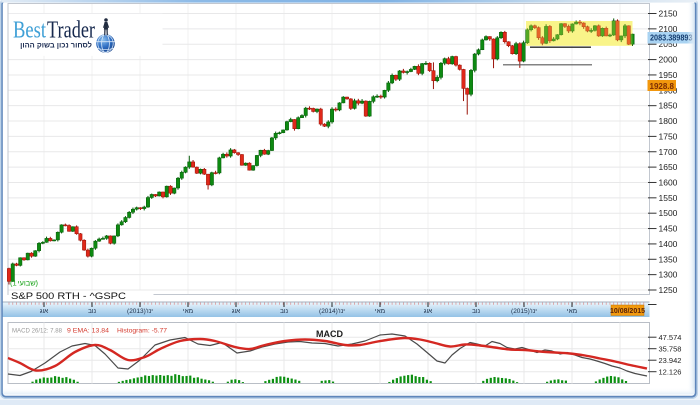 This screenshot has width=700, height=405. I want to click on svg-text: 10/08/2015, so click(627, 311).